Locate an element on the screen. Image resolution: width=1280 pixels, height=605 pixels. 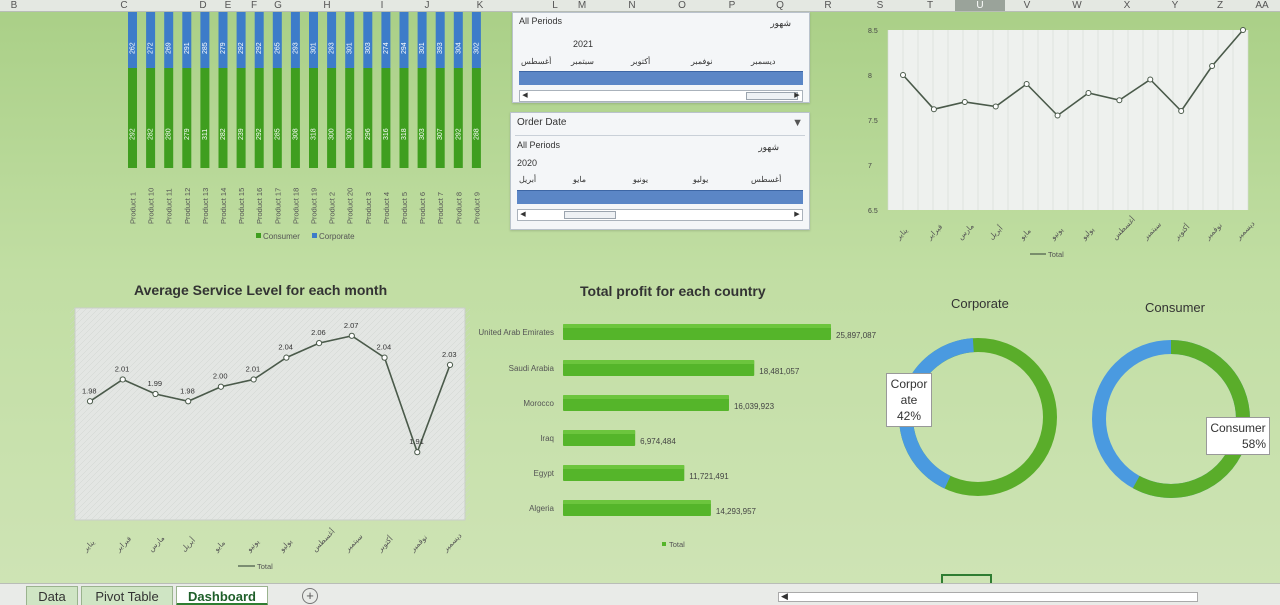
tab-data: Data is located at coordinates (52, 595).